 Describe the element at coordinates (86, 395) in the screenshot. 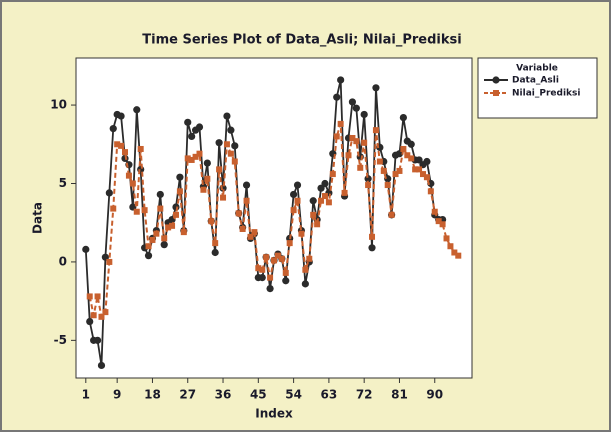

I see `x-tick-label: 1` at that location.